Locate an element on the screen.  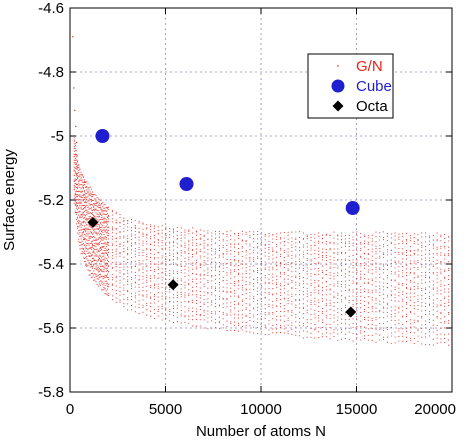
legend-octa-symbol is located at coordinates (338, 106).